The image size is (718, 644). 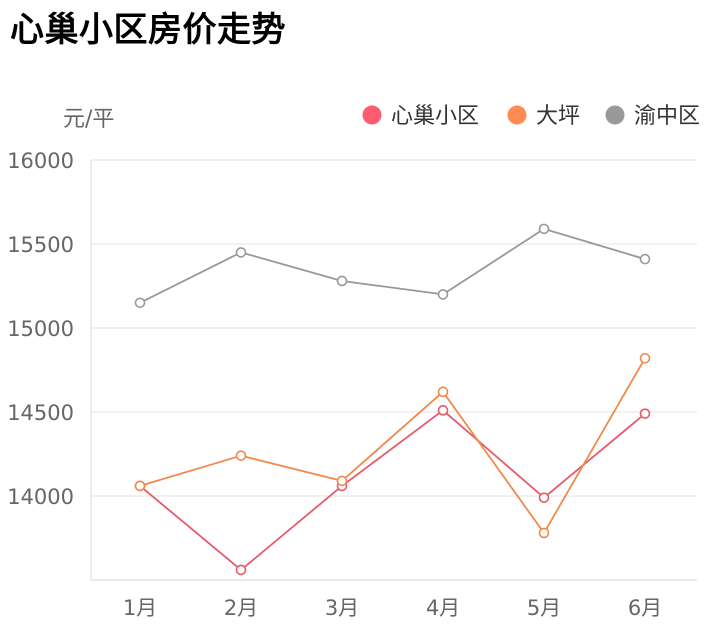 I want to click on x-tick-label: 5月, so click(x=544, y=608).